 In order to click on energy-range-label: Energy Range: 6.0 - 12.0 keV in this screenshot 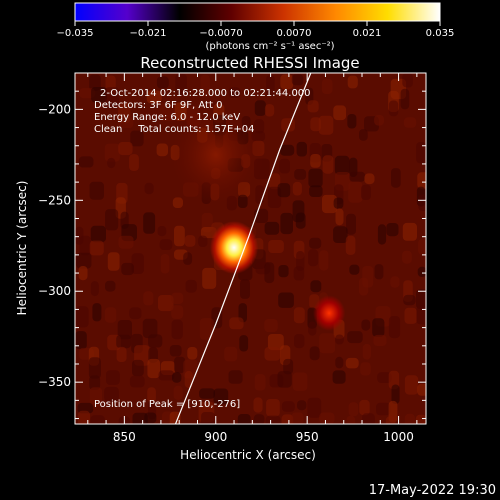, I will do `click(167, 117)`.